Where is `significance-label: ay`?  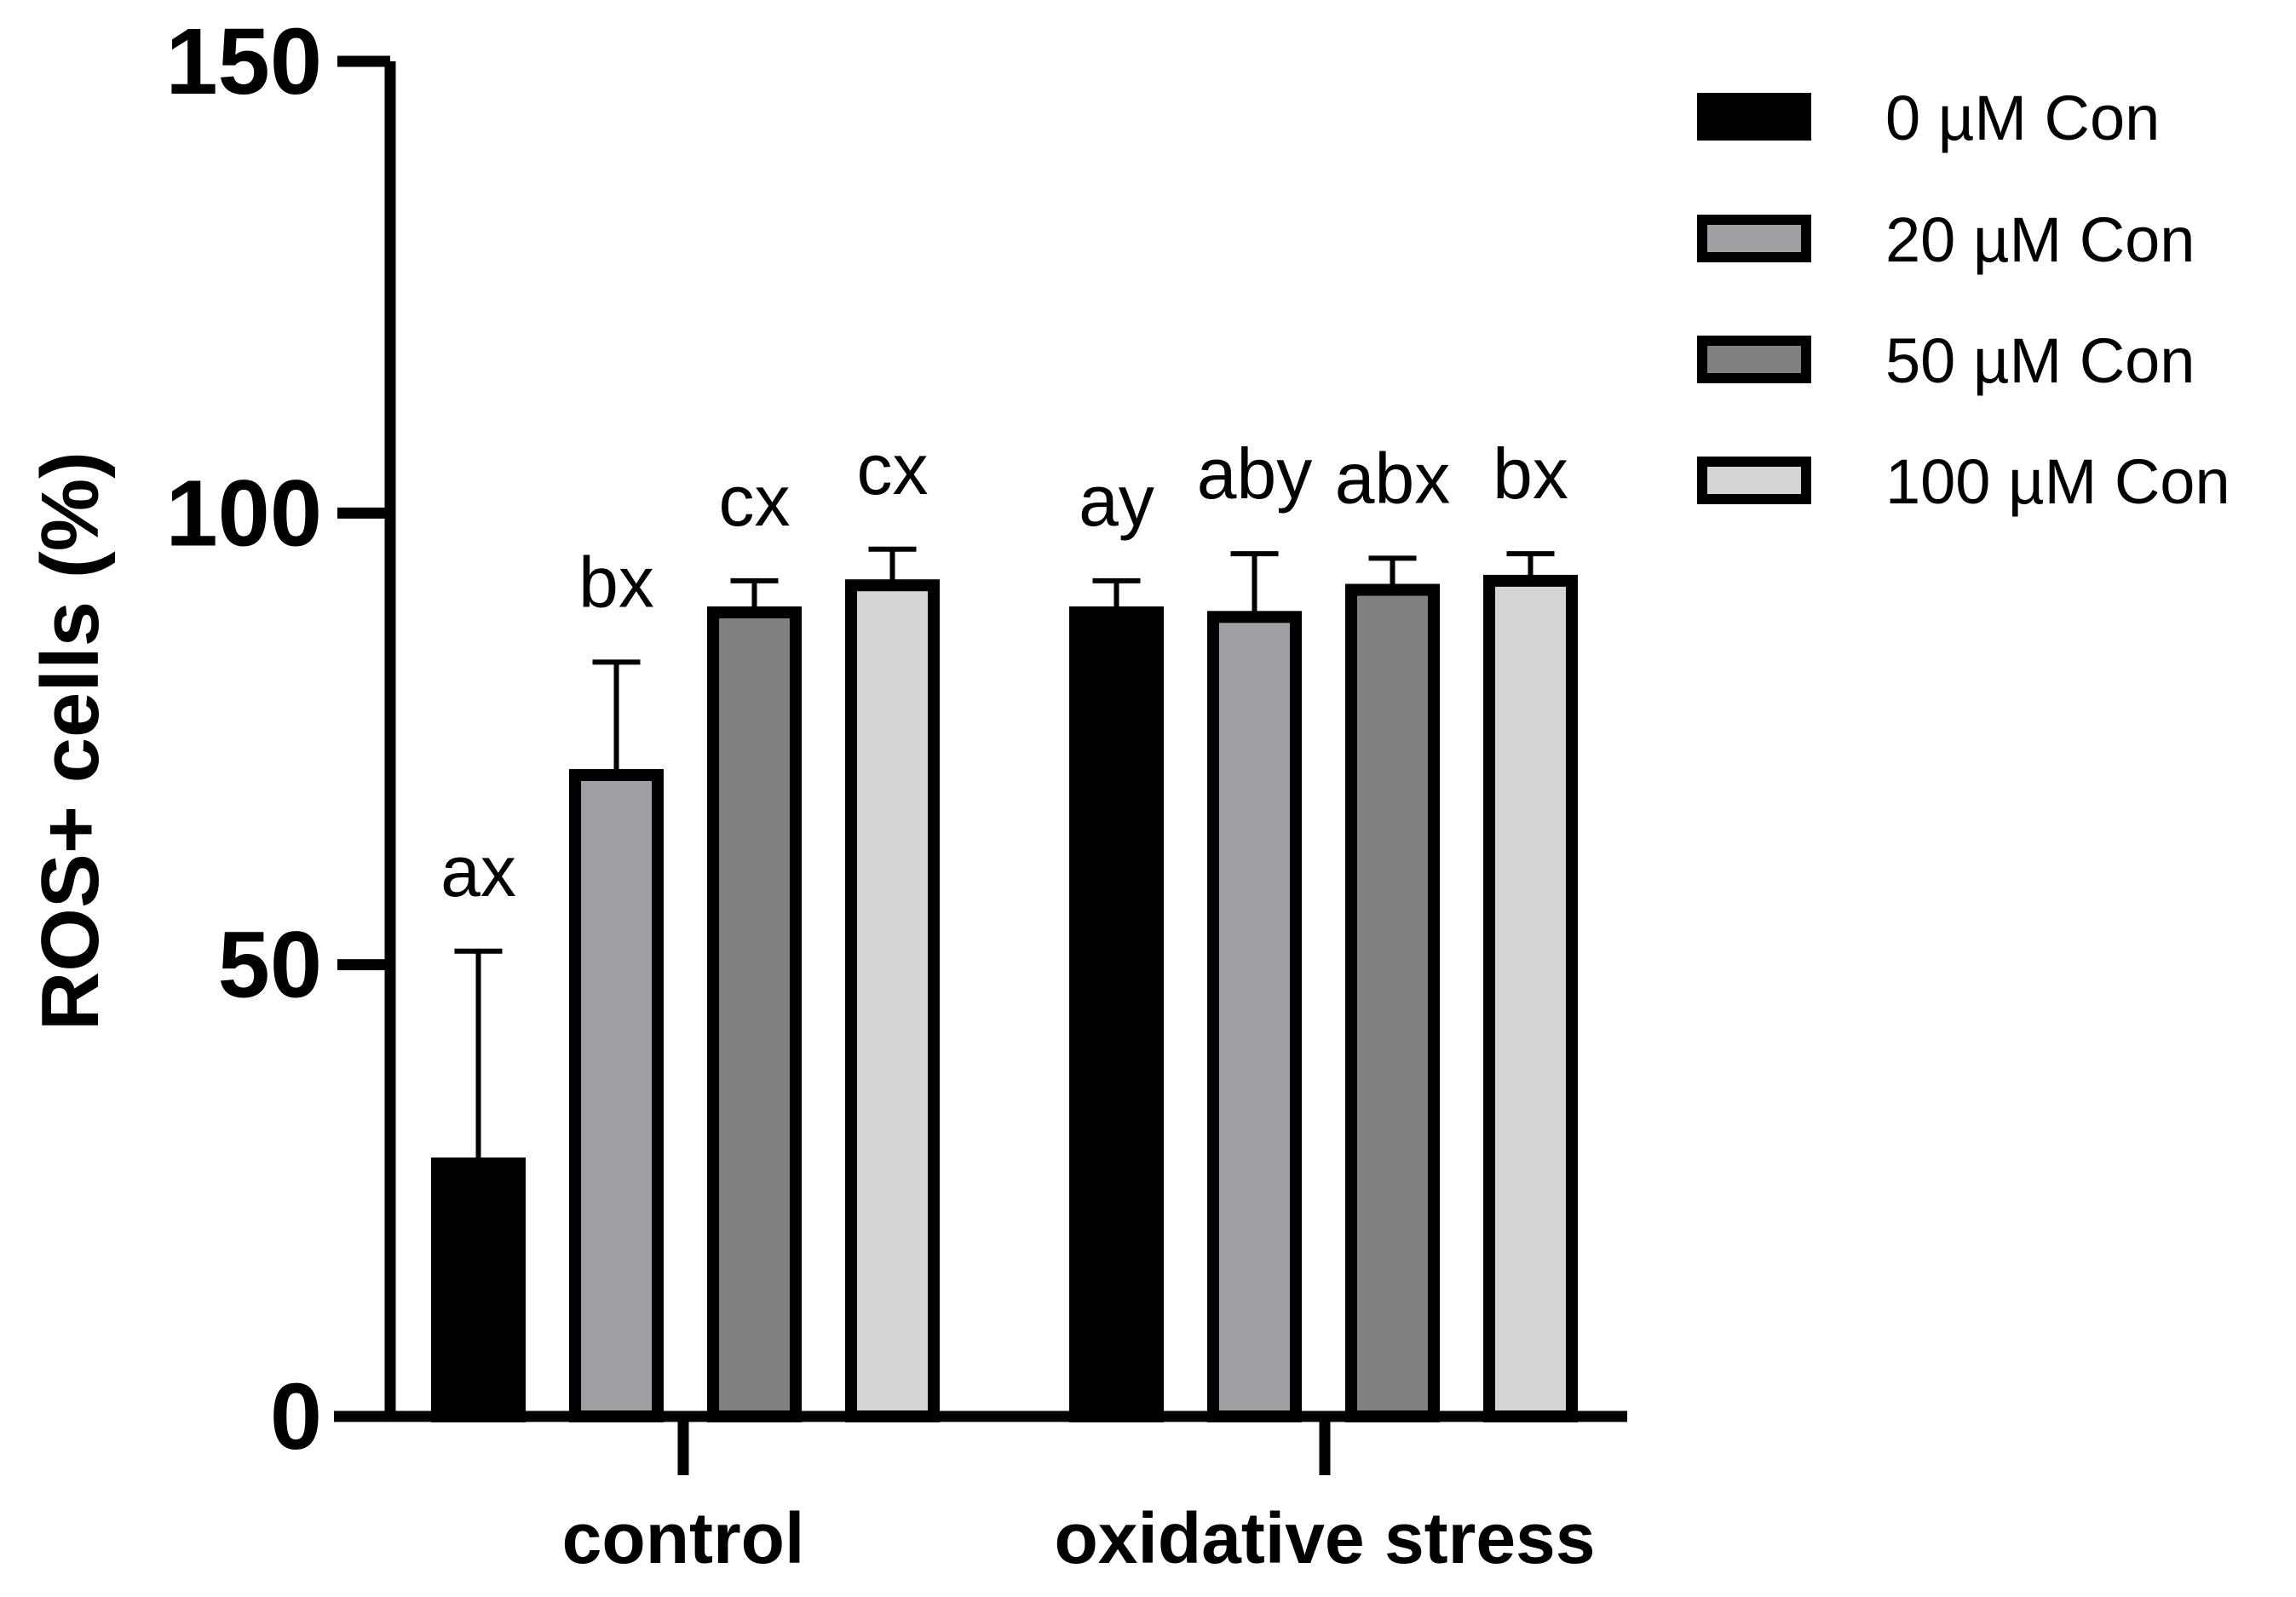
significance-label: ay is located at coordinates (1116, 501).